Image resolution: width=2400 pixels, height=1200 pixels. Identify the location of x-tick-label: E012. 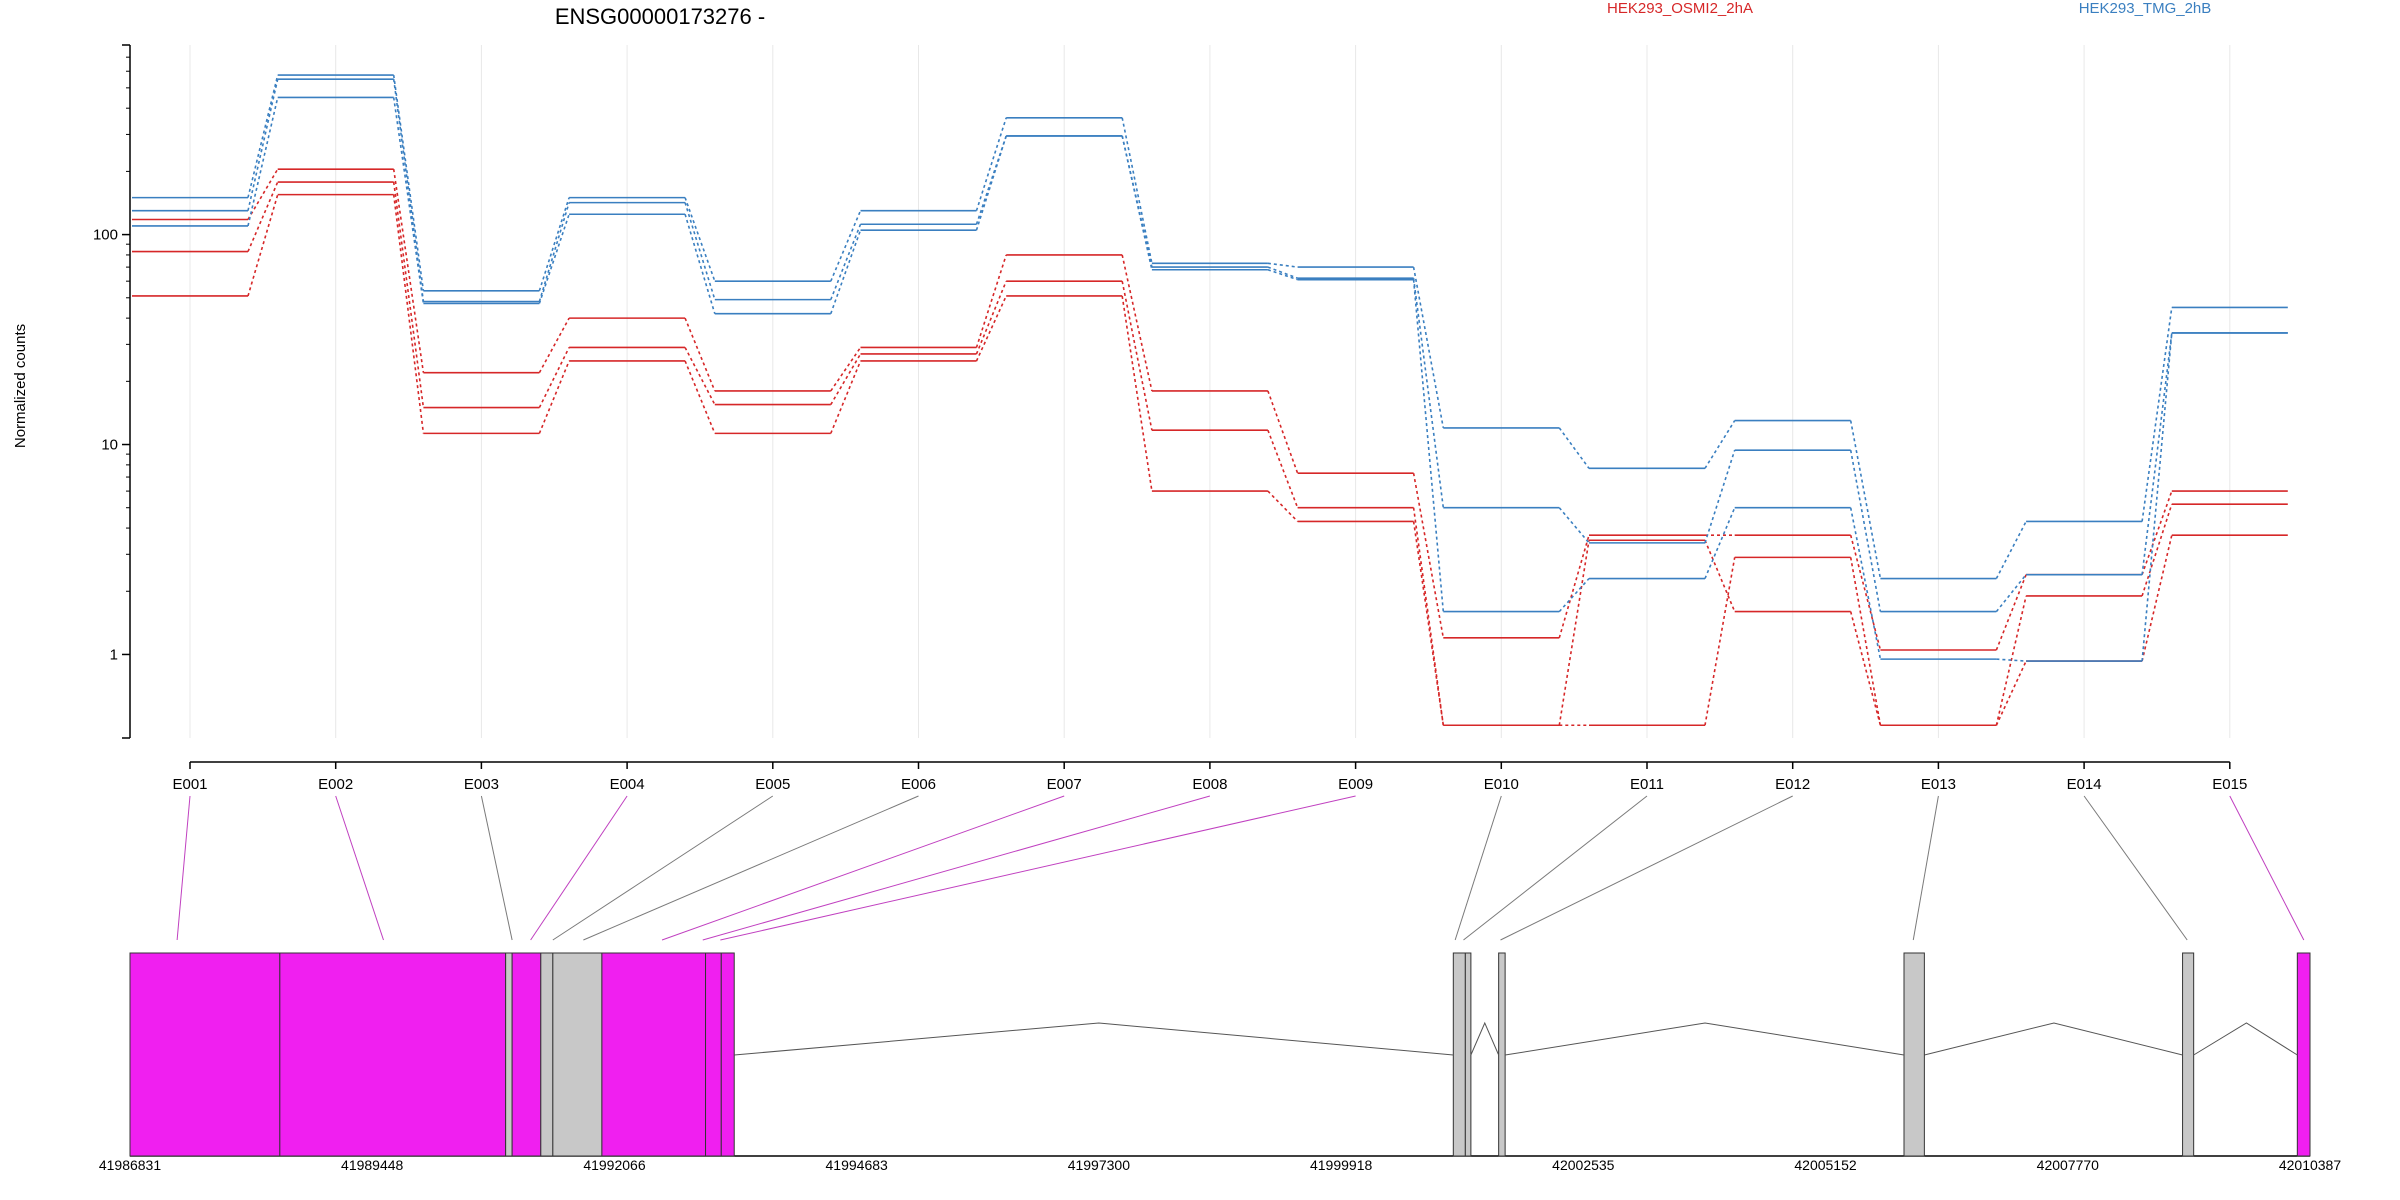
(1792, 784).